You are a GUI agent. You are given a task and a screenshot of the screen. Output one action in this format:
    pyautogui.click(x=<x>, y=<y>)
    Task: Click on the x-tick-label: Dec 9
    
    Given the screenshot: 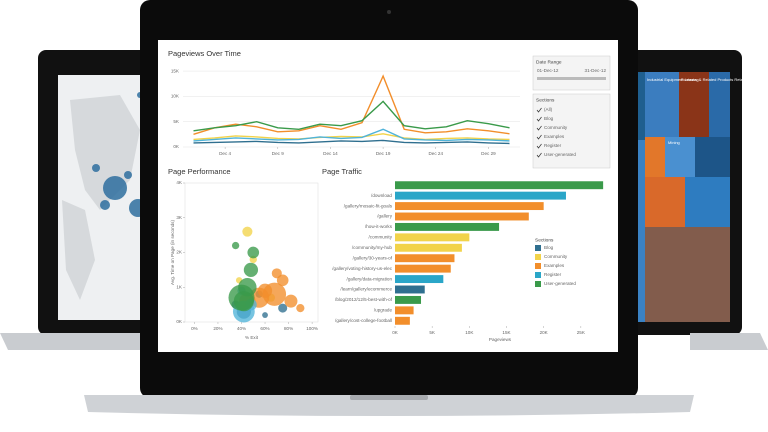 What is the action you would take?
    pyautogui.click(x=278, y=153)
    